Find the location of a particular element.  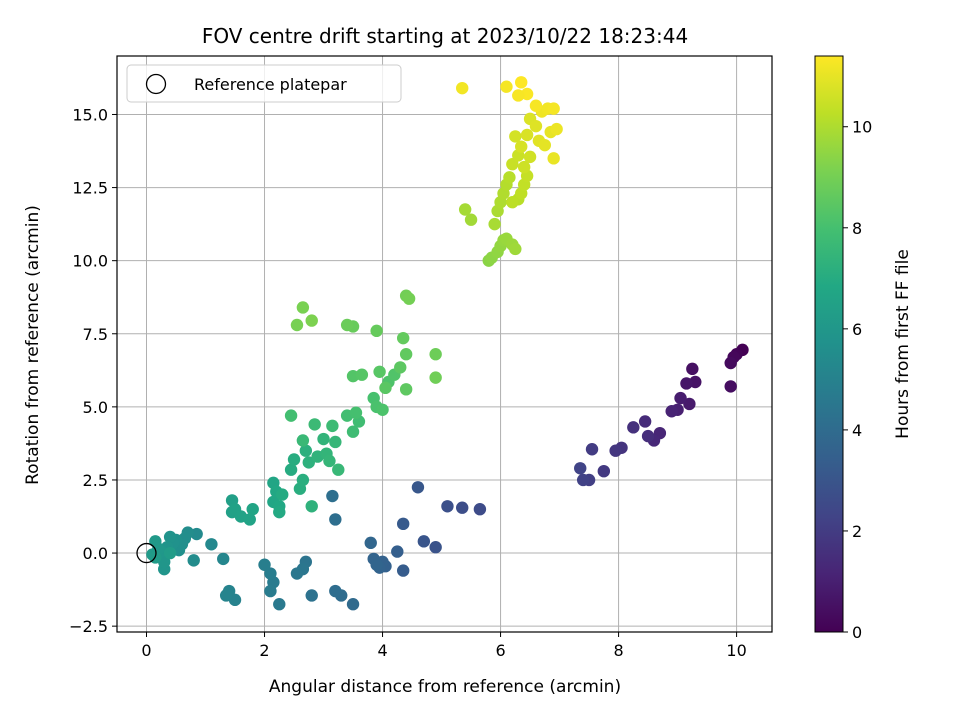

y-tick-label: 0.0 is located at coordinates (95, 553).